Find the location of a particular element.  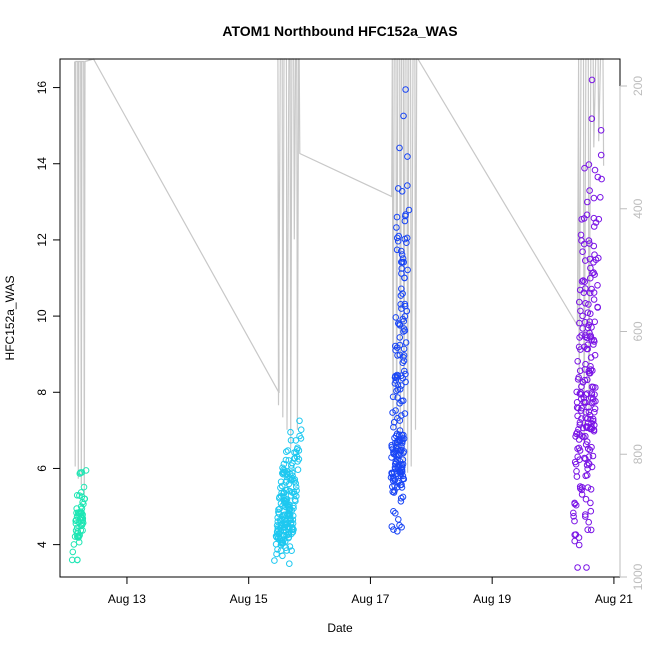

x-tick-label: Aug 19 is located at coordinates (492, 599).